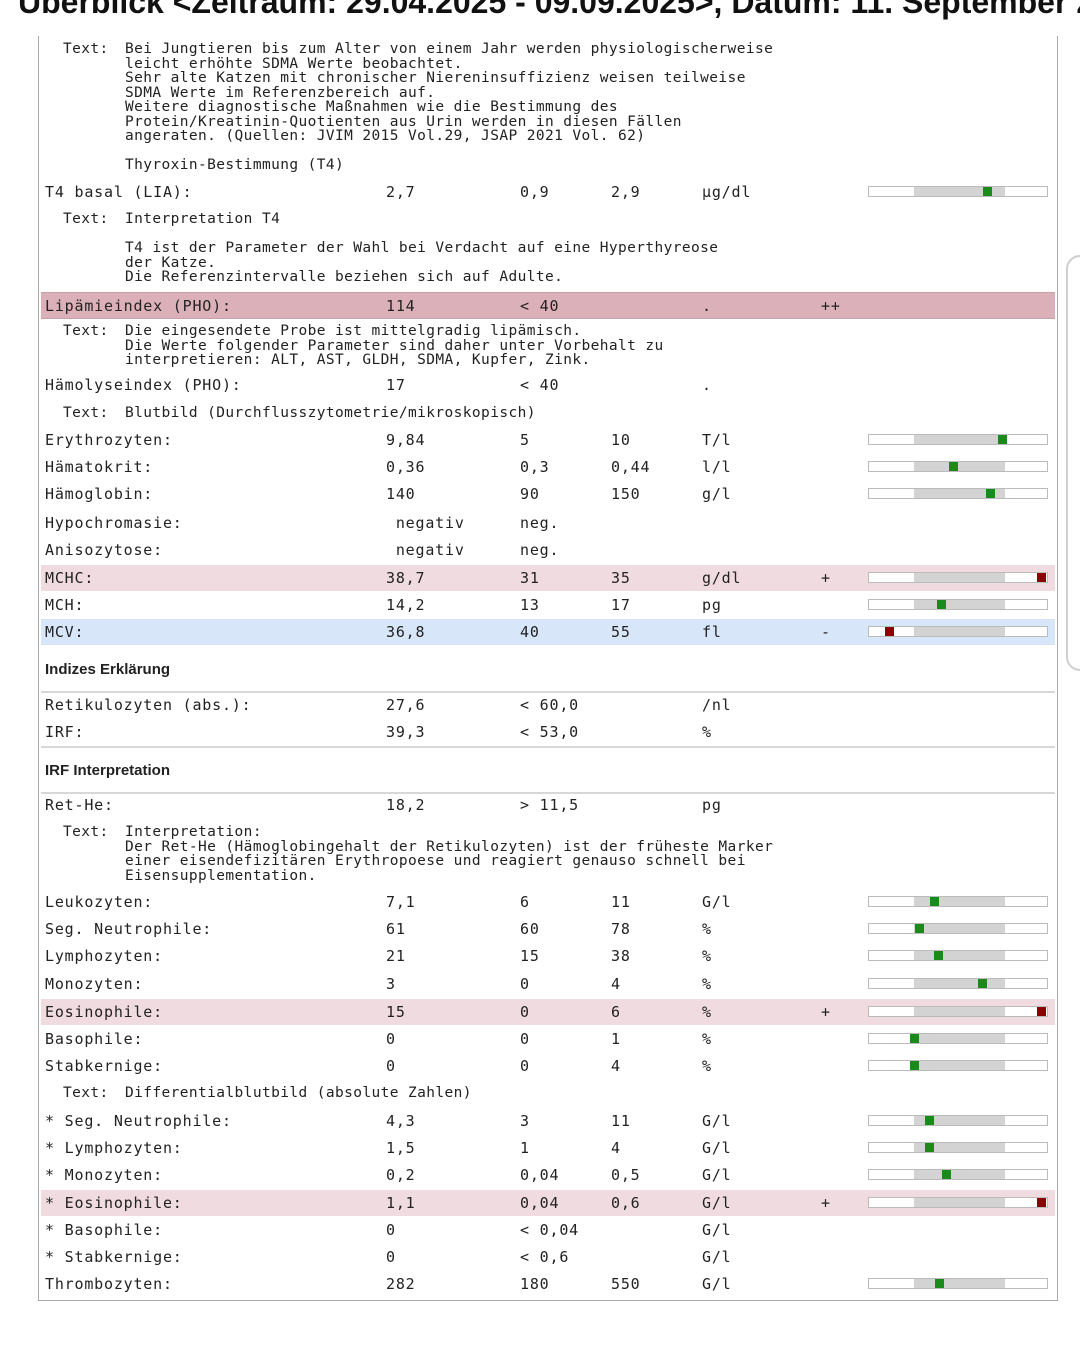  Describe the element at coordinates (626, 1284) in the screenshot. I see `reference-high: 550` at that location.